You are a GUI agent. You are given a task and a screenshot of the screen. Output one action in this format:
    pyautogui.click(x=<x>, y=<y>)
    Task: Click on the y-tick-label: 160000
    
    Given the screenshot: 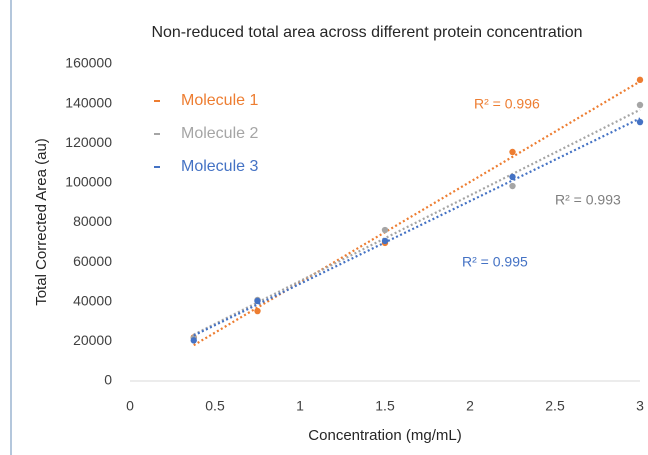 What is the action you would take?
    pyautogui.click(x=88, y=63)
    